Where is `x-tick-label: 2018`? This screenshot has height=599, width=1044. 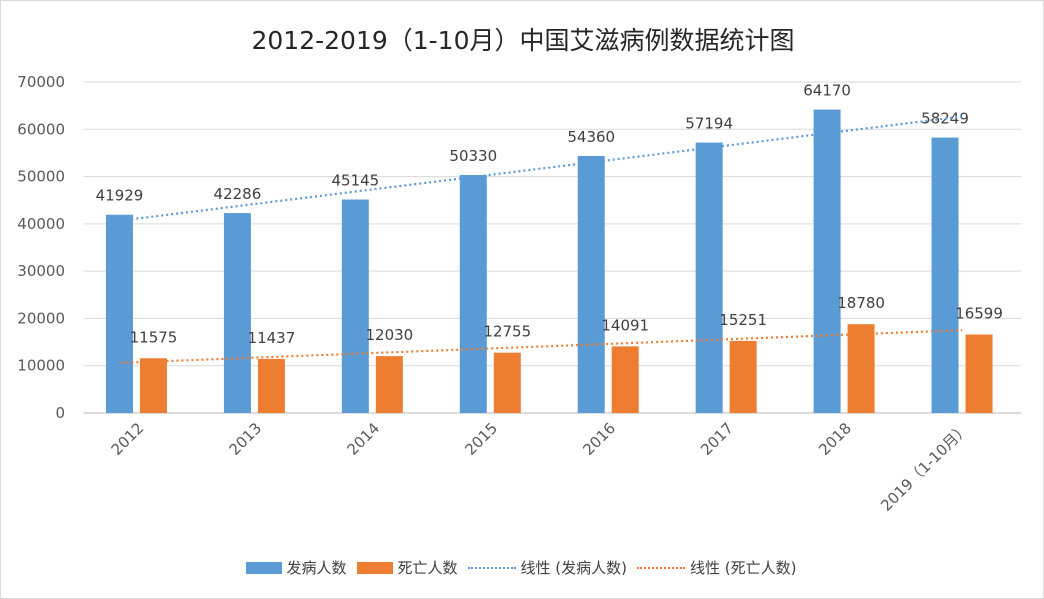
x-tick-label: 2018 is located at coordinates (835, 439).